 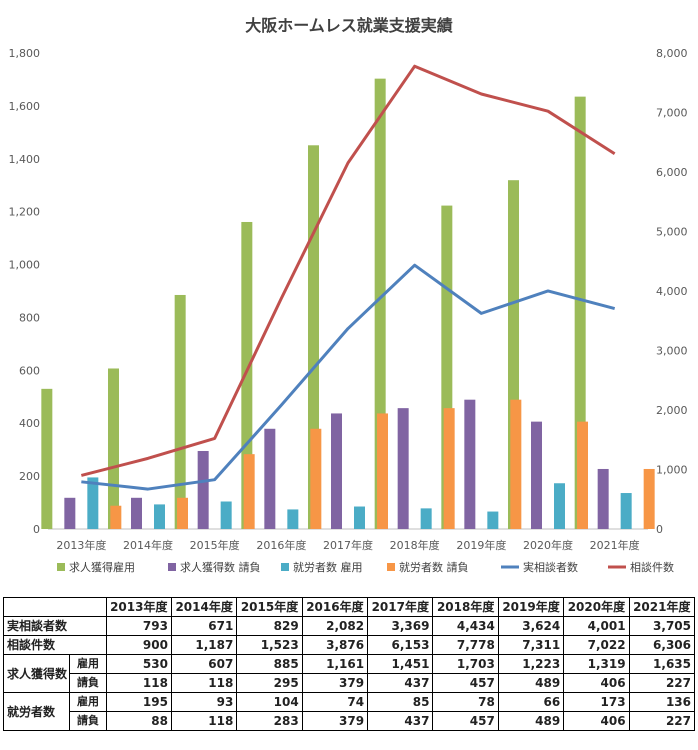 I want to click on table-cell: 607, so click(x=204, y=664).